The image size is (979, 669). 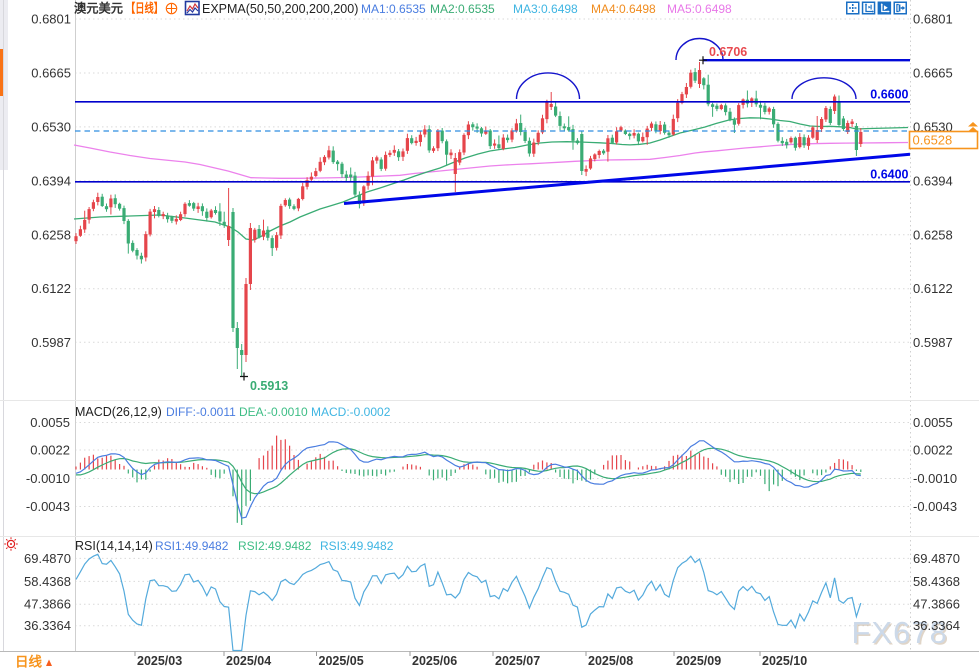 What do you see at coordinates (273, 412) in the screenshot?
I see `svg-text: DEA:-0.0010` at bounding box center [273, 412].